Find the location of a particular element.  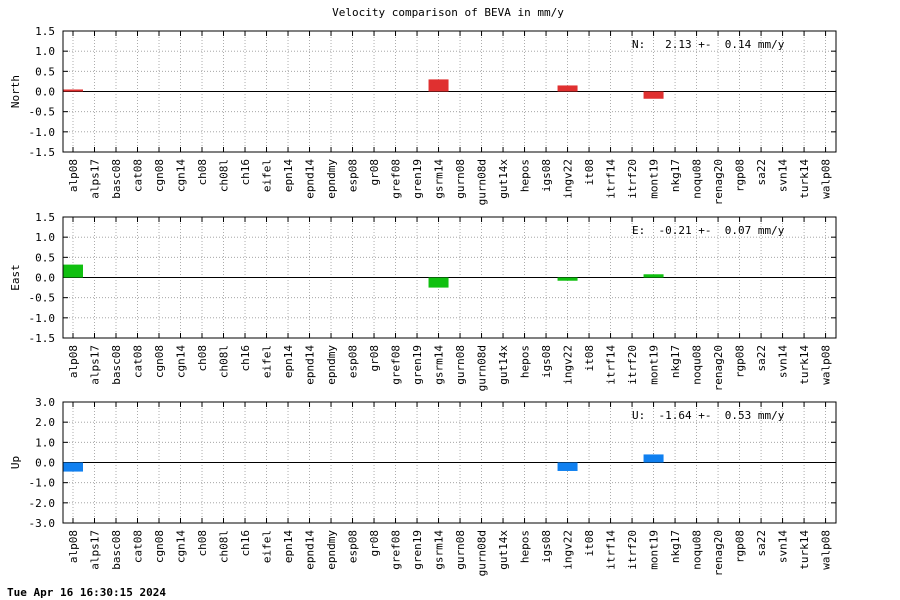

category-label: gsrm14 is located at coordinates (439, 365).